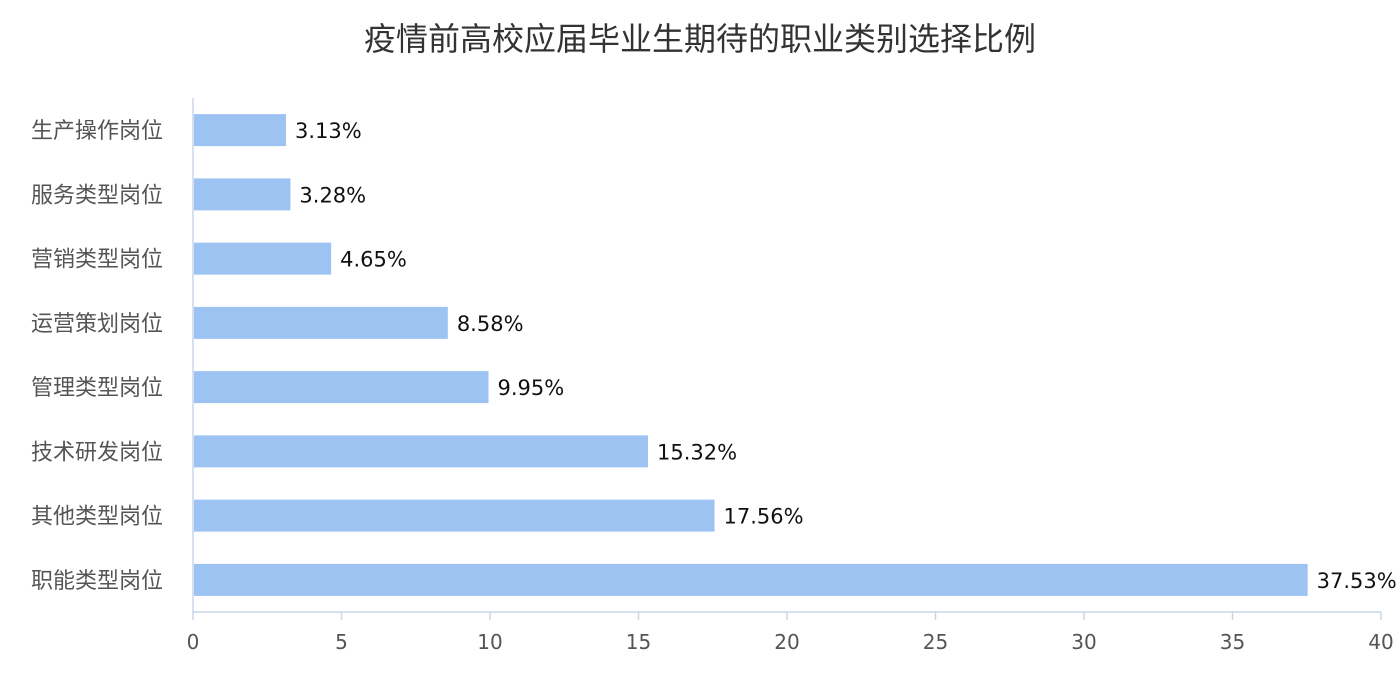 This screenshot has height=700, width=1400. I want to click on value-label: 17.56%, so click(764, 517).